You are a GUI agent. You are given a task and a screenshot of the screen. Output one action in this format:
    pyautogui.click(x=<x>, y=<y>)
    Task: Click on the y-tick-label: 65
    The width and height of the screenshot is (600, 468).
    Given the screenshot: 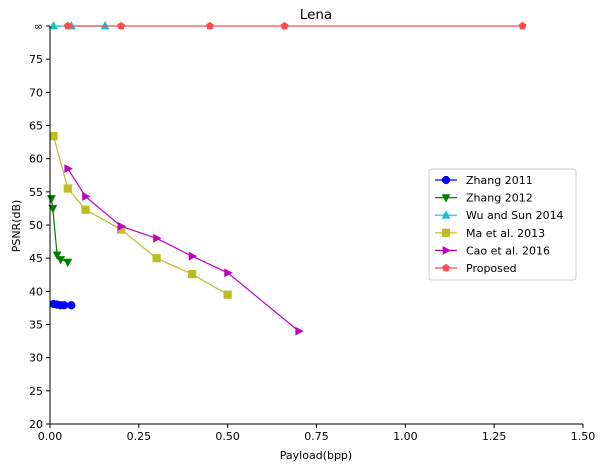 What is the action you would take?
    pyautogui.click(x=36, y=126)
    